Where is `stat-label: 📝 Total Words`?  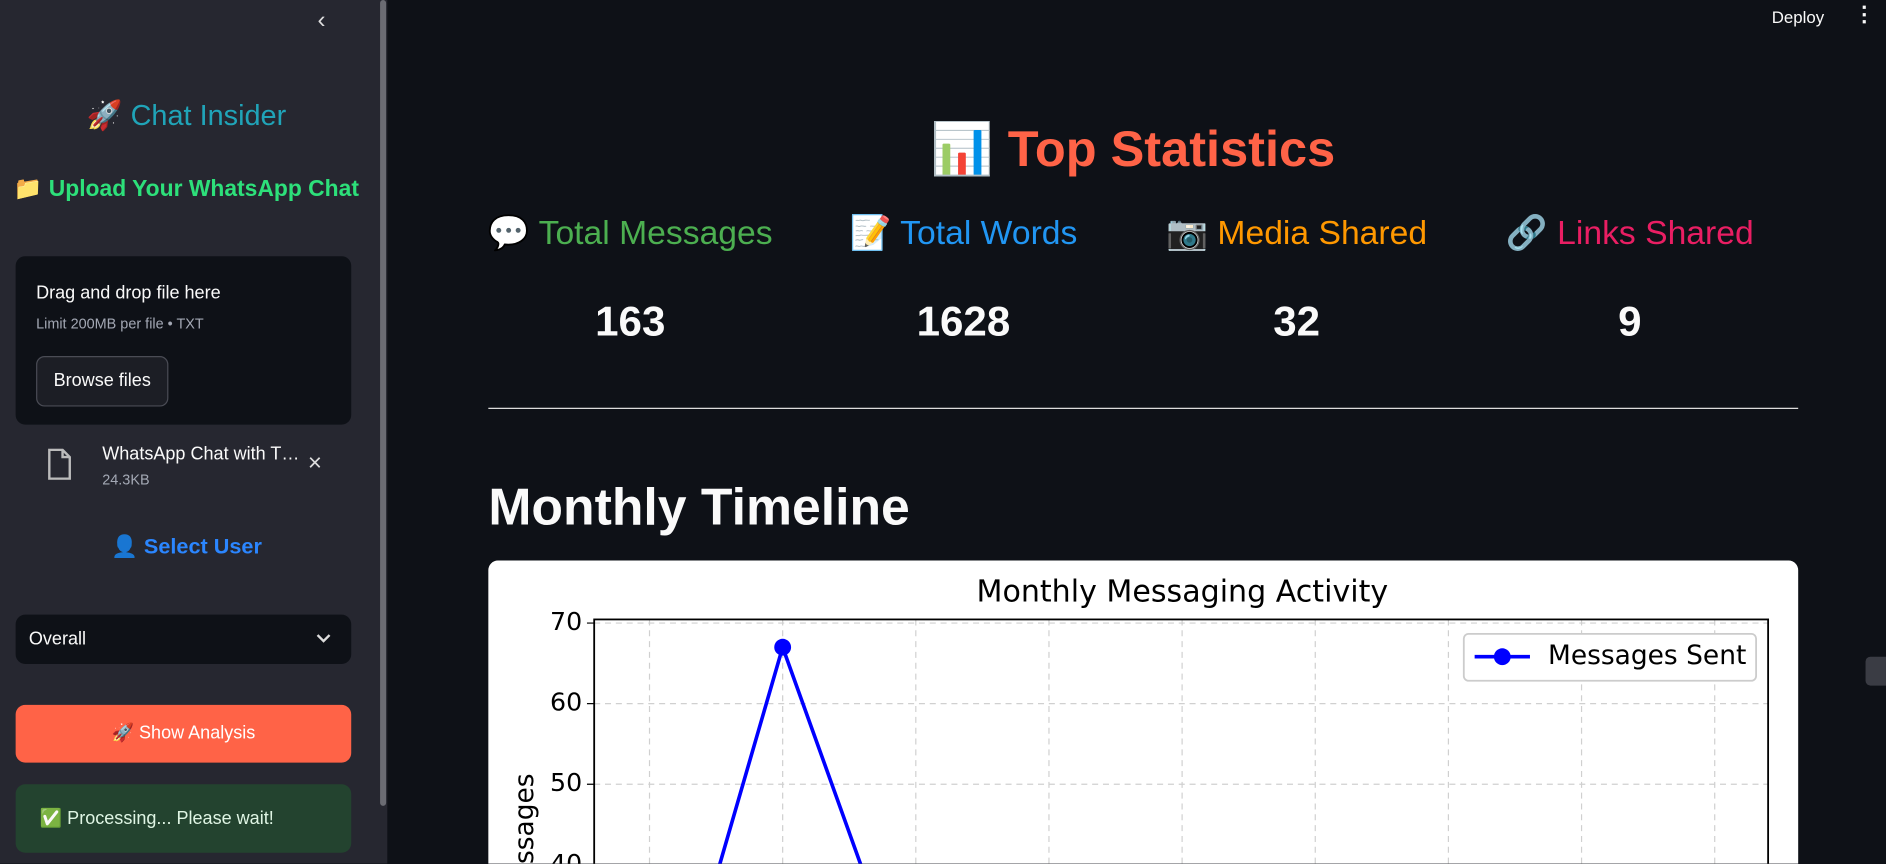 stat-label: 📝 Total Words is located at coordinates (963, 233).